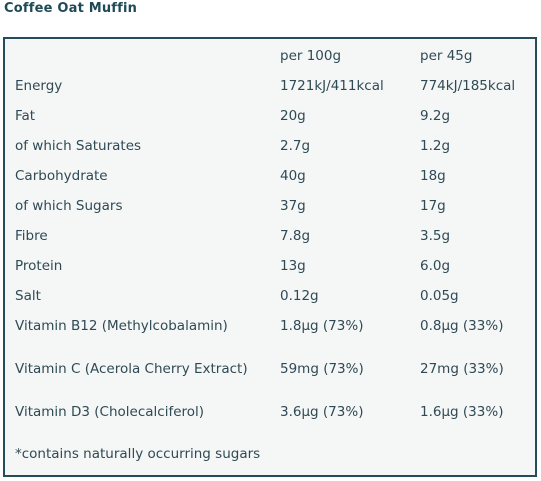  I want to click on nutrient-name: Energy, so click(39, 86).